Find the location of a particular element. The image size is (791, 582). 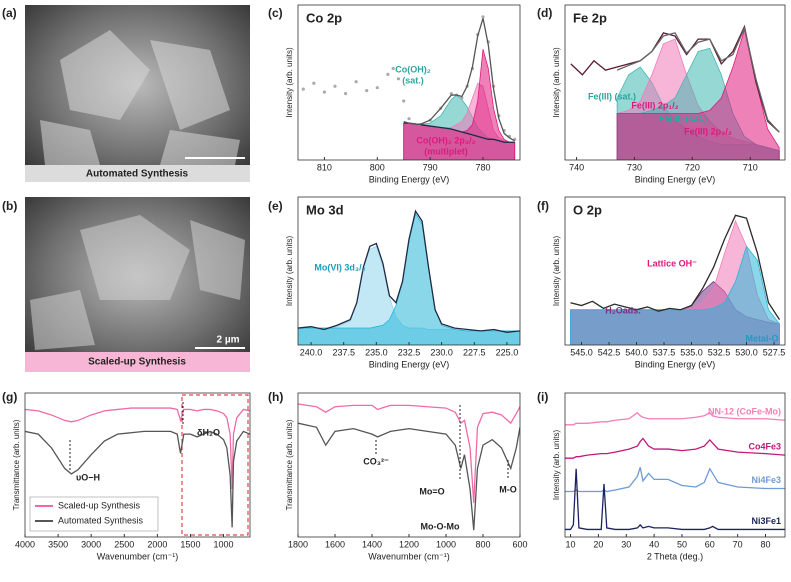

series-label: Ni3Fe1 is located at coordinates (766, 521).